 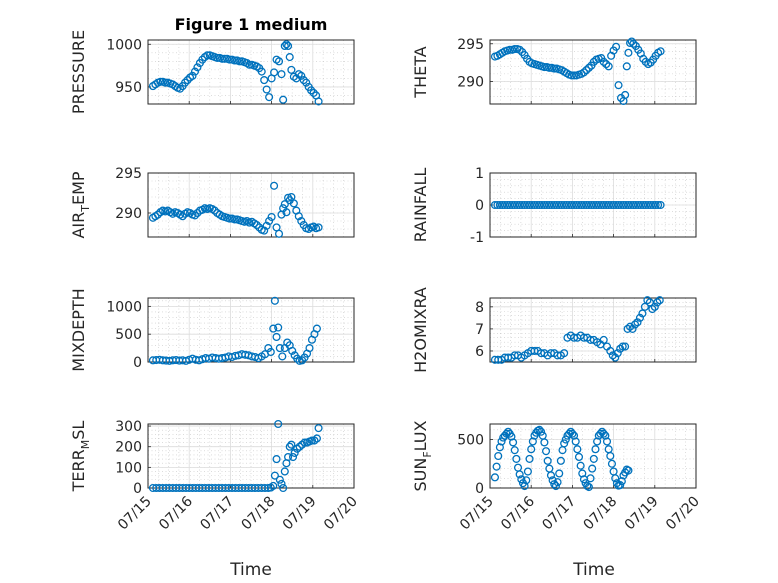 I want to click on y-axis-label: TERRMSL, so click(x=80, y=457).